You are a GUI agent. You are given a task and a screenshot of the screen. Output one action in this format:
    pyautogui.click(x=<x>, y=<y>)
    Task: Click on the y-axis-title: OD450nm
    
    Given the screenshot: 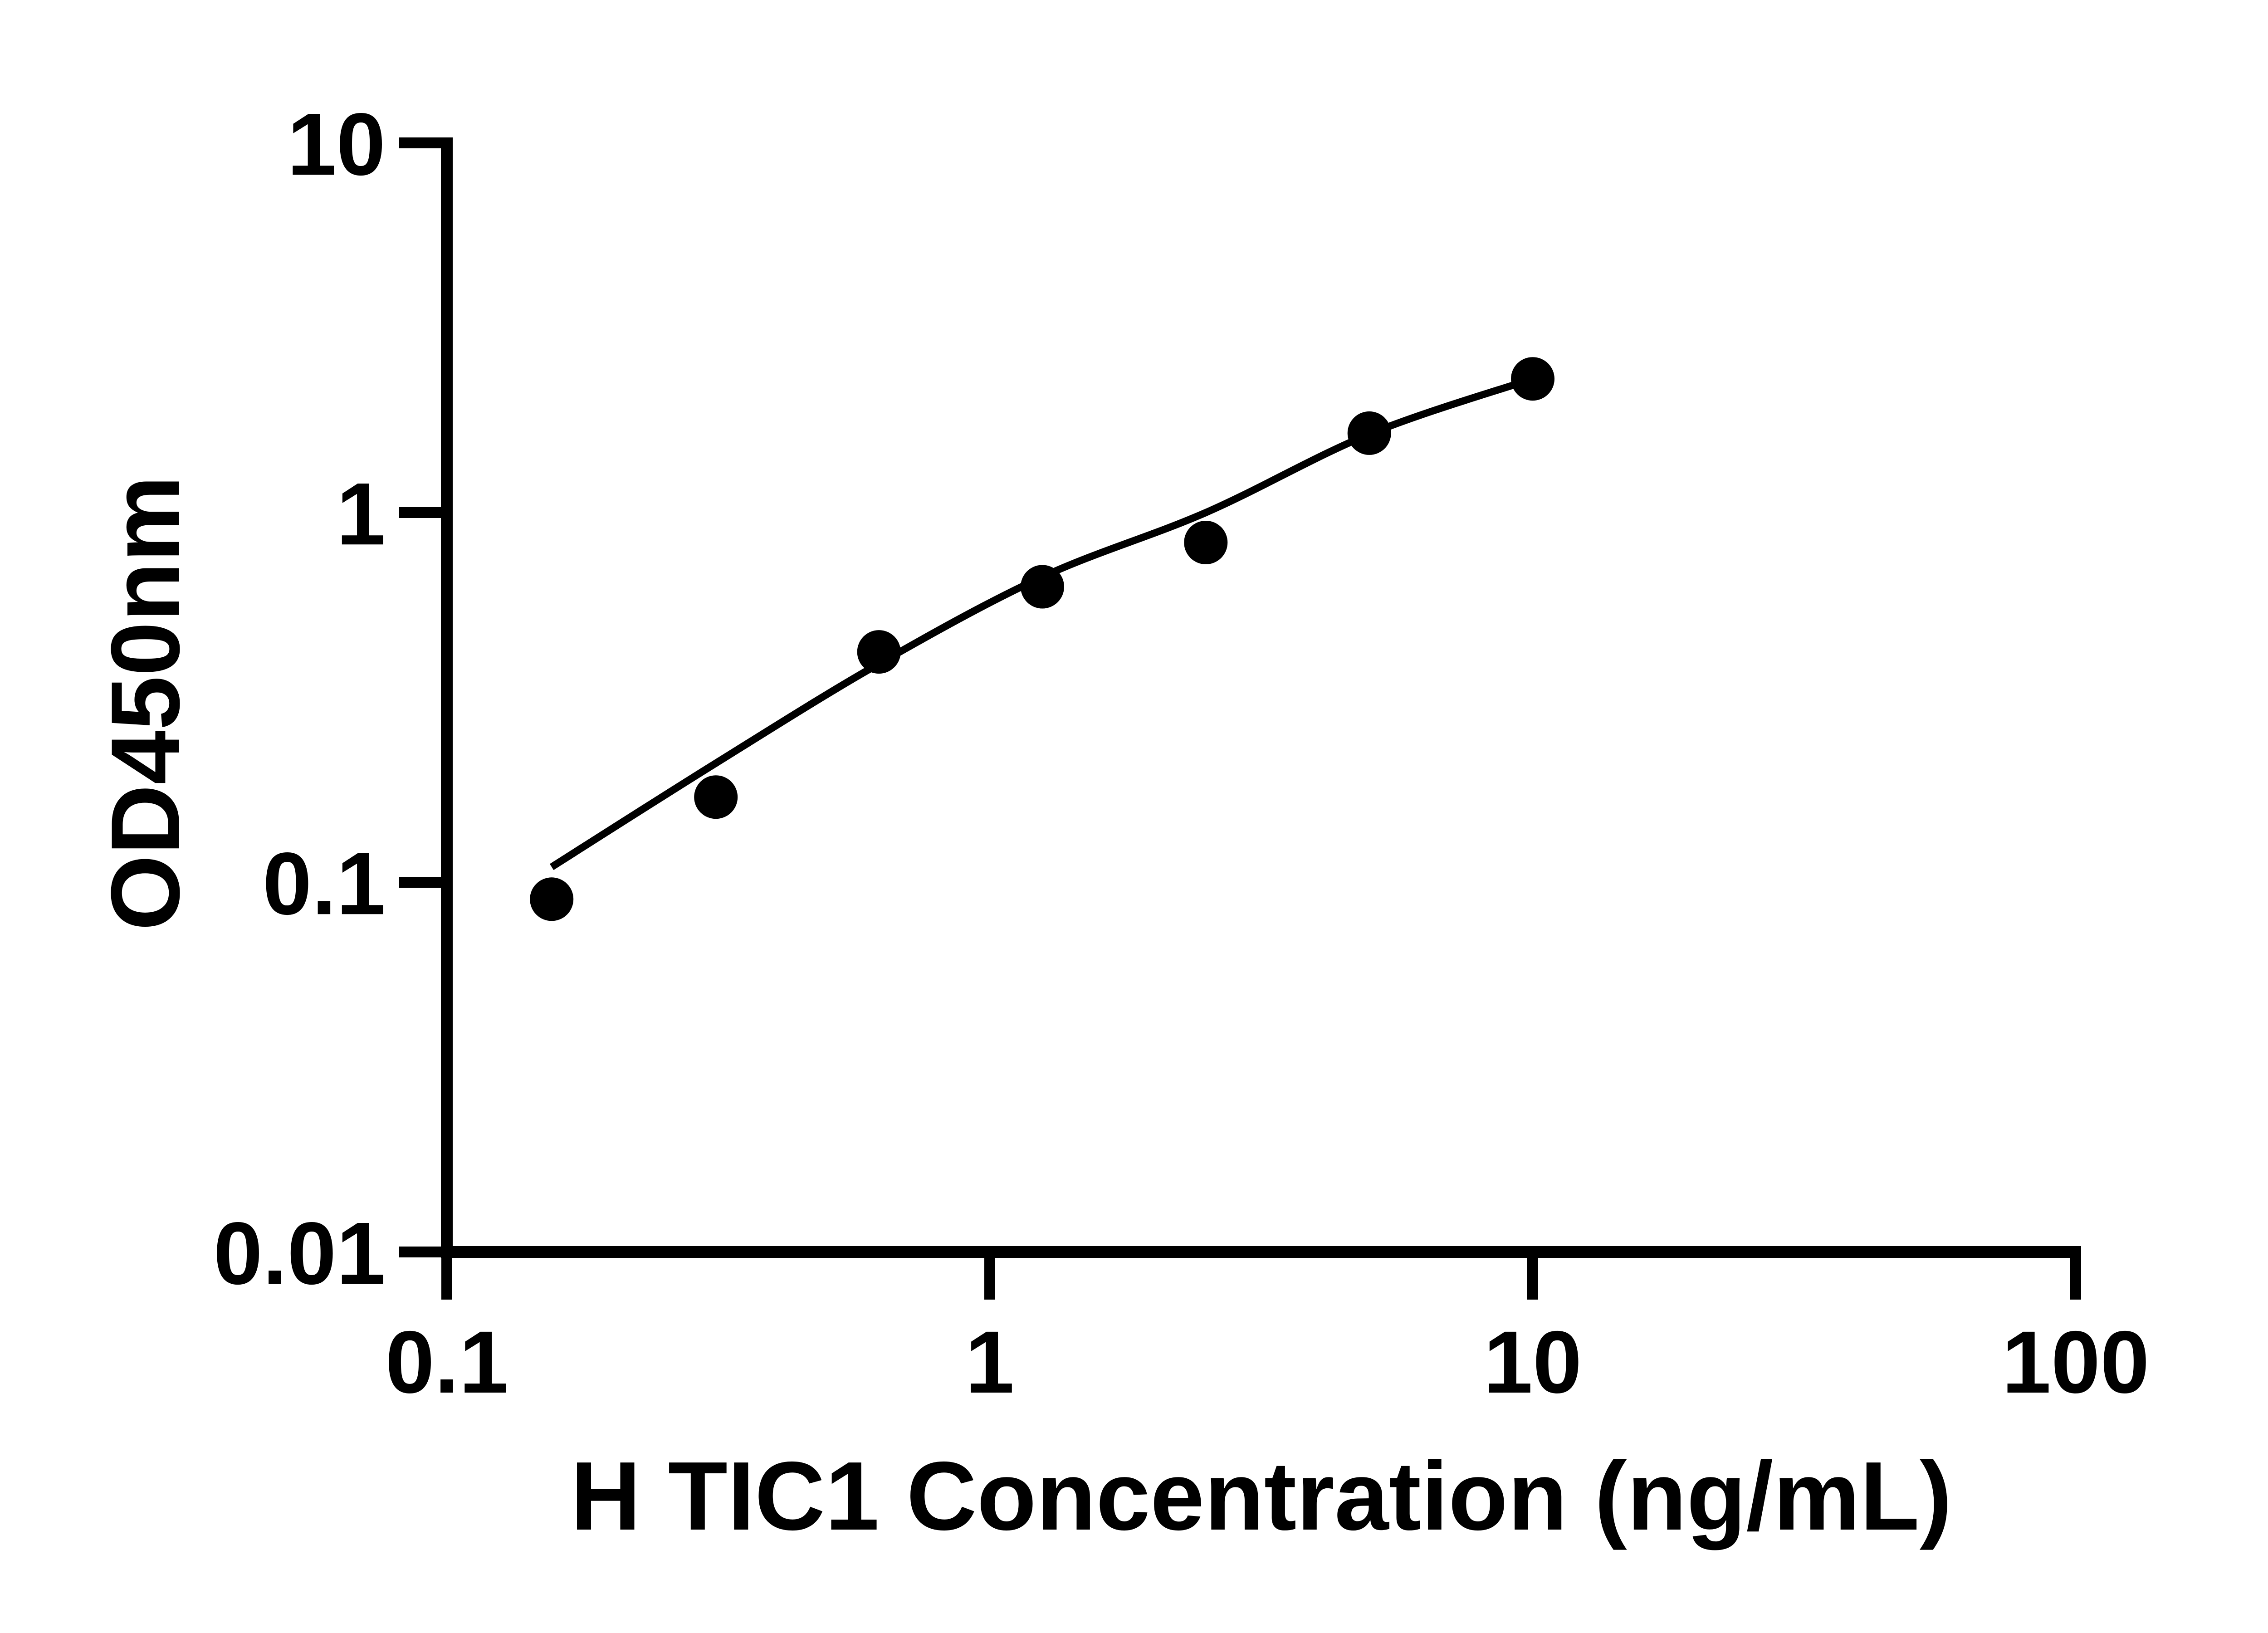 What is the action you would take?
    pyautogui.click(x=145, y=703)
    